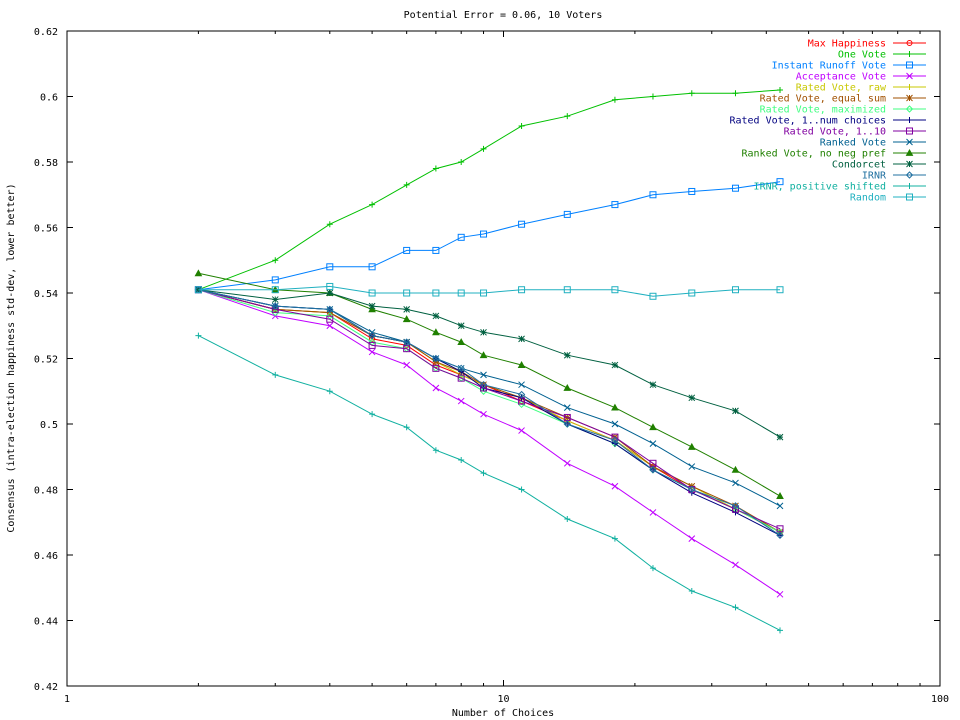  What do you see at coordinates (843, 110) in the screenshot?
I see `legend-item: Rated Vote, maximized` at bounding box center [843, 110].